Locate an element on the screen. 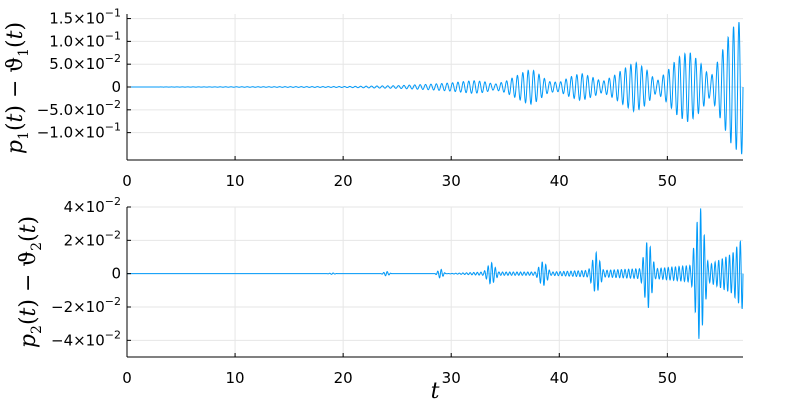  y-tick-label: 5.0×10⁻² is located at coordinates (85, 62).